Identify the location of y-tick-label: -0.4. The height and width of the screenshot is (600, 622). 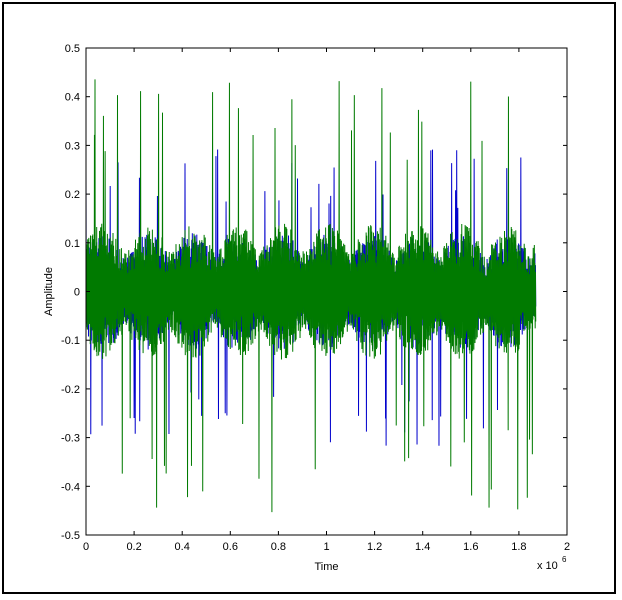
(70, 487).